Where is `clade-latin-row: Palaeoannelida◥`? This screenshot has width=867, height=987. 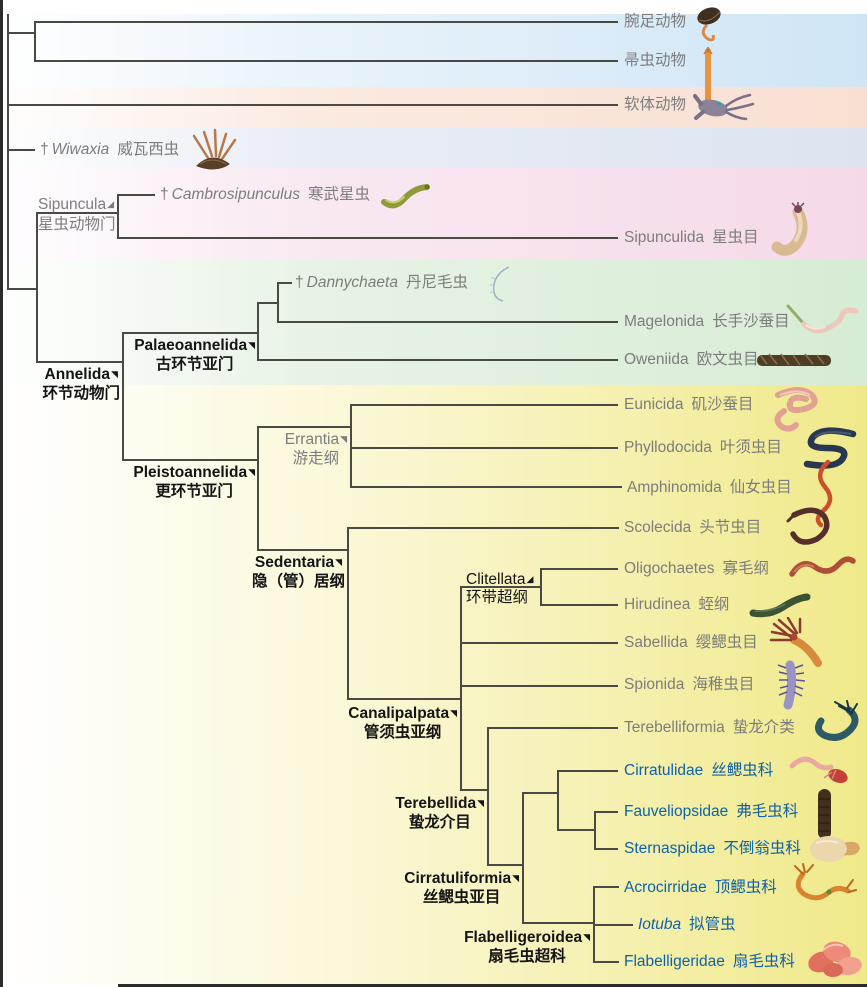 clade-latin-row: Palaeoannelida◥ is located at coordinates (194, 345).